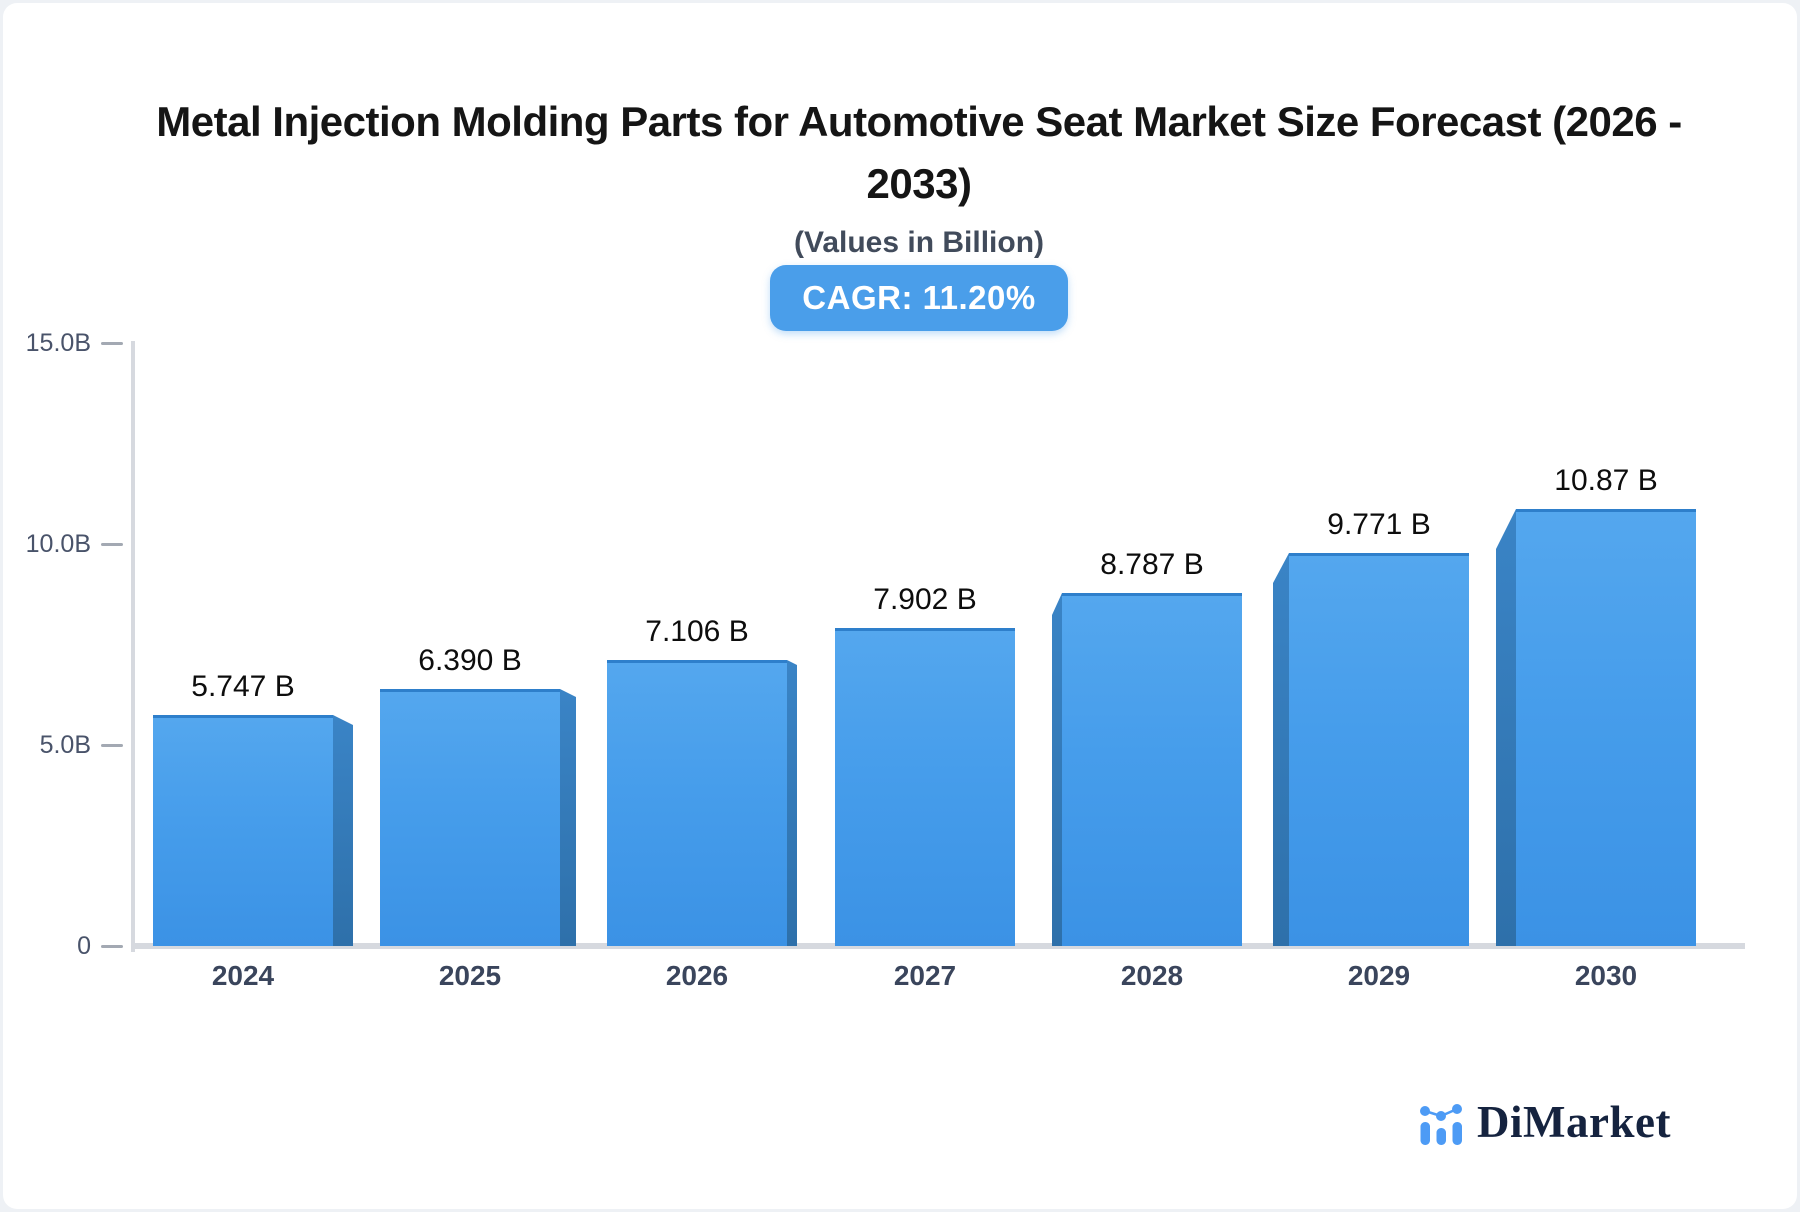 The height and width of the screenshot is (1212, 1800). I want to click on y-axis-line, so click(133, 646).